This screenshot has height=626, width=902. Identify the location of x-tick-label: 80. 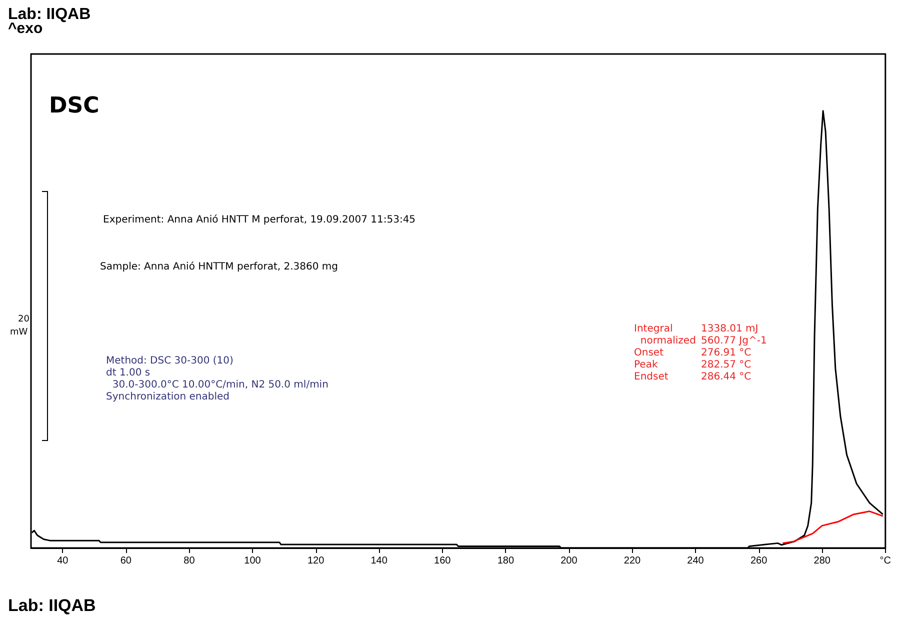
(190, 561).